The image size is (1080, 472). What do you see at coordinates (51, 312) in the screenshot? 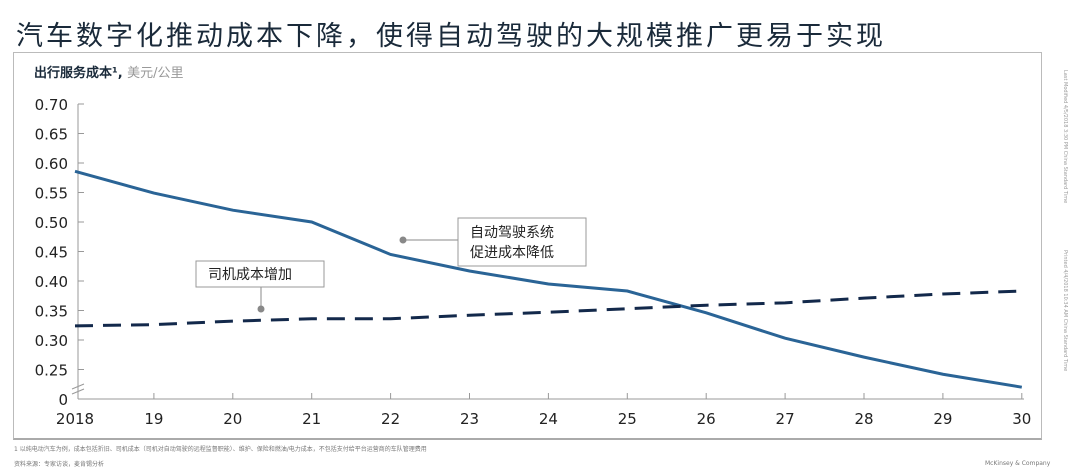
I see `y-tick-label: 0.35` at bounding box center [51, 312].